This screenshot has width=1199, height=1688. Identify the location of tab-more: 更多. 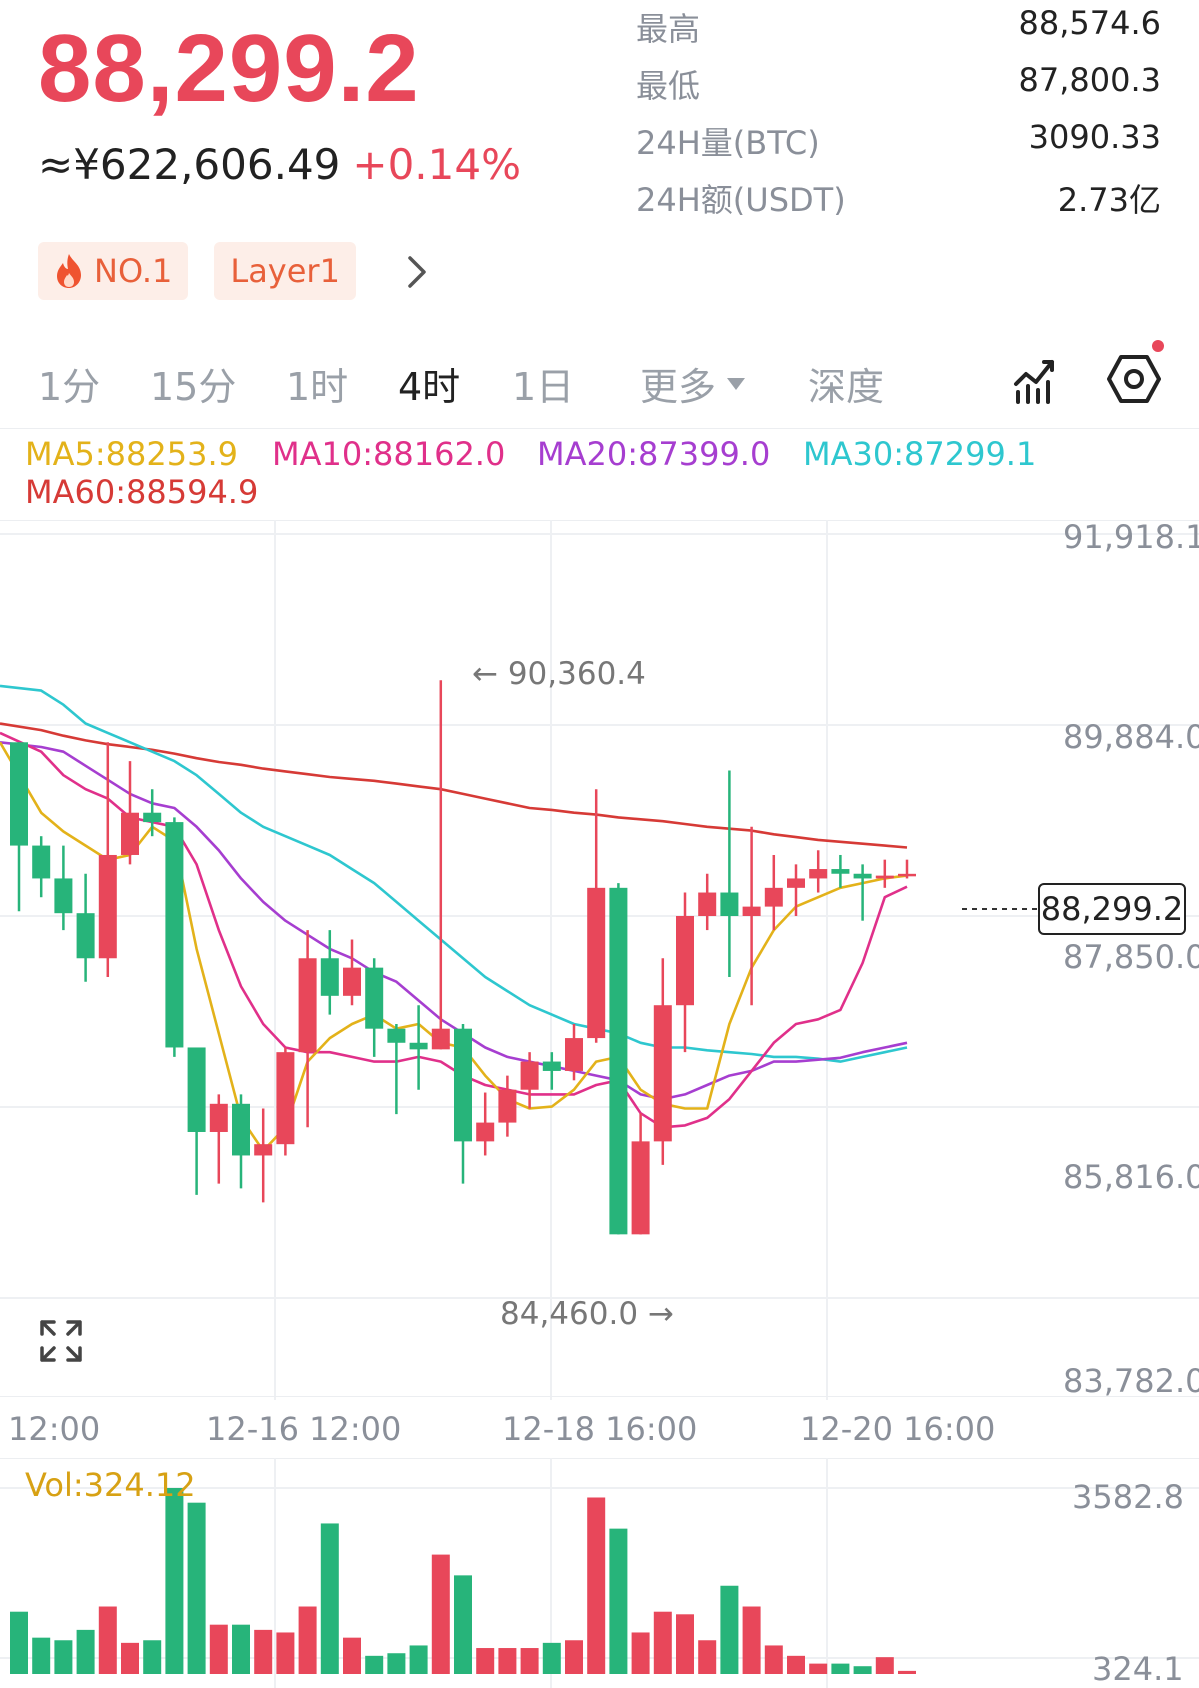
(693, 383).